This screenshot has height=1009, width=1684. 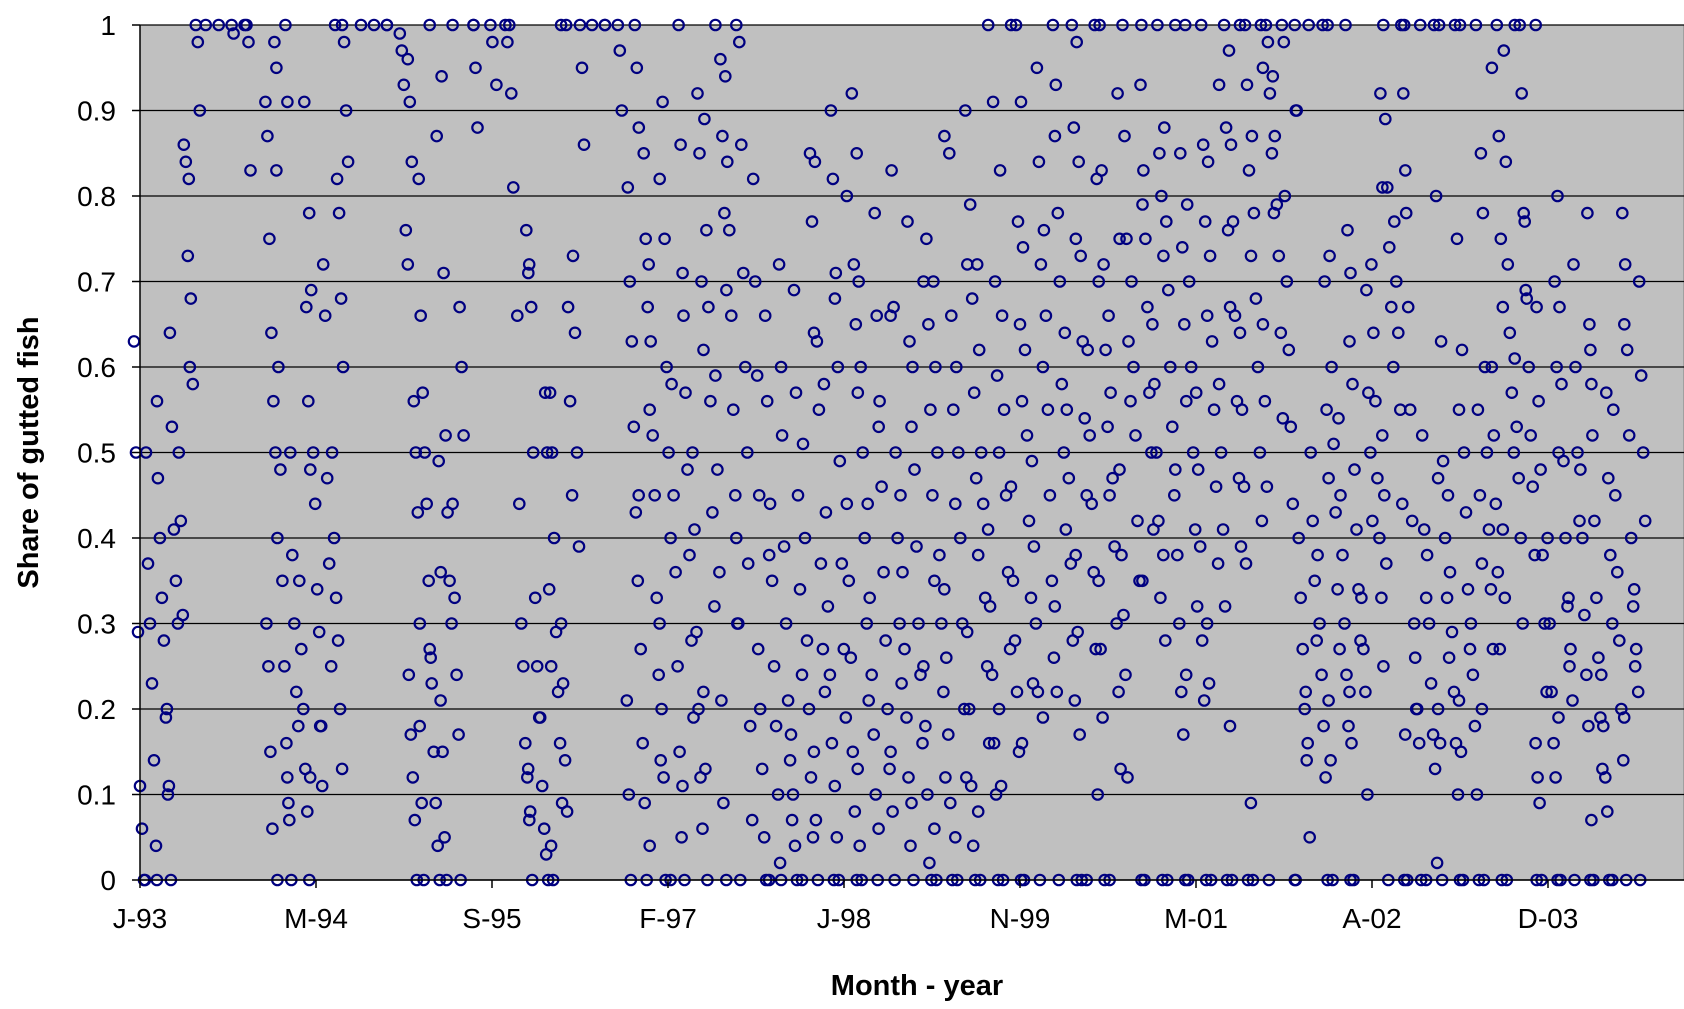 I want to click on x-tick-label: F-97, so click(x=668, y=918).